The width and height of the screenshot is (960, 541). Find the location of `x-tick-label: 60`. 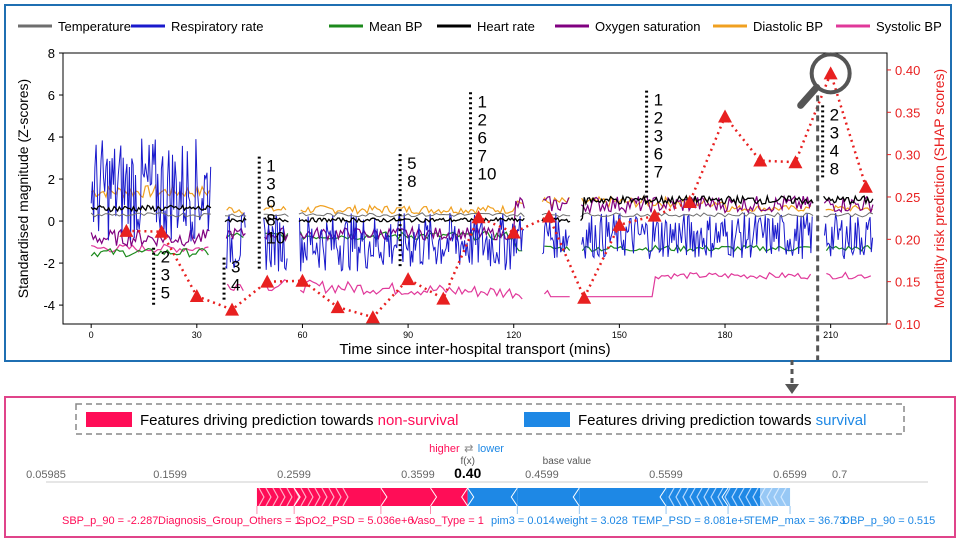

x-tick-label: 60 is located at coordinates (302, 335).